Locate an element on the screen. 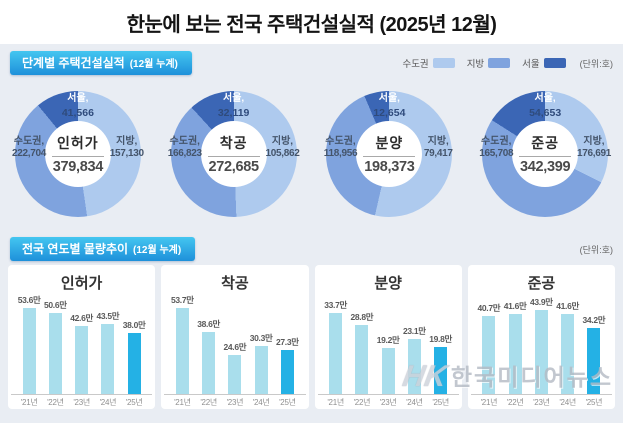 The image size is (623, 423). section2-badge-title: 전국 연도별 물량추이 is located at coordinates (75, 249).